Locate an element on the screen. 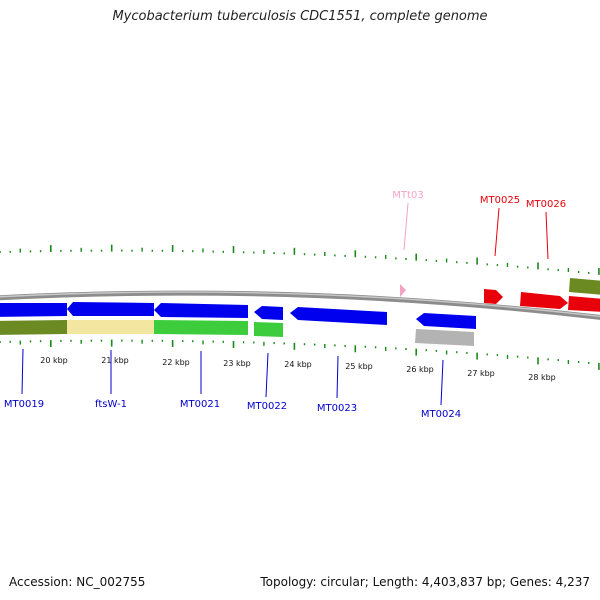 This screenshot has width=600, height=600. gene-MT0022 is located at coordinates (268, 313).